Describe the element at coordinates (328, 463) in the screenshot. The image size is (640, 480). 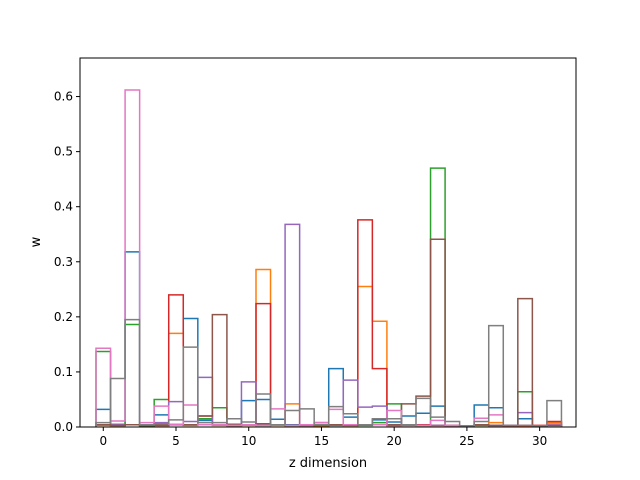
I see `x-axis-label: z dimension` at that location.